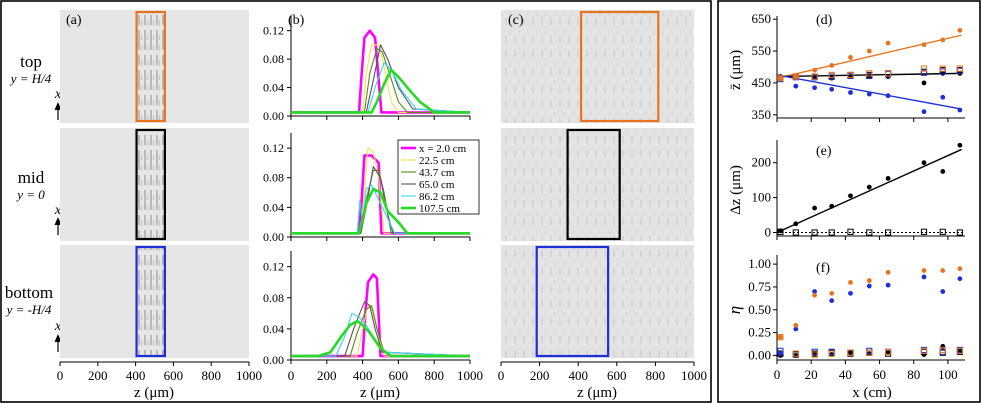 This screenshot has height=403, width=981. I want to click on panel-b-legend-label-5: 107.5 cm, so click(439, 209).